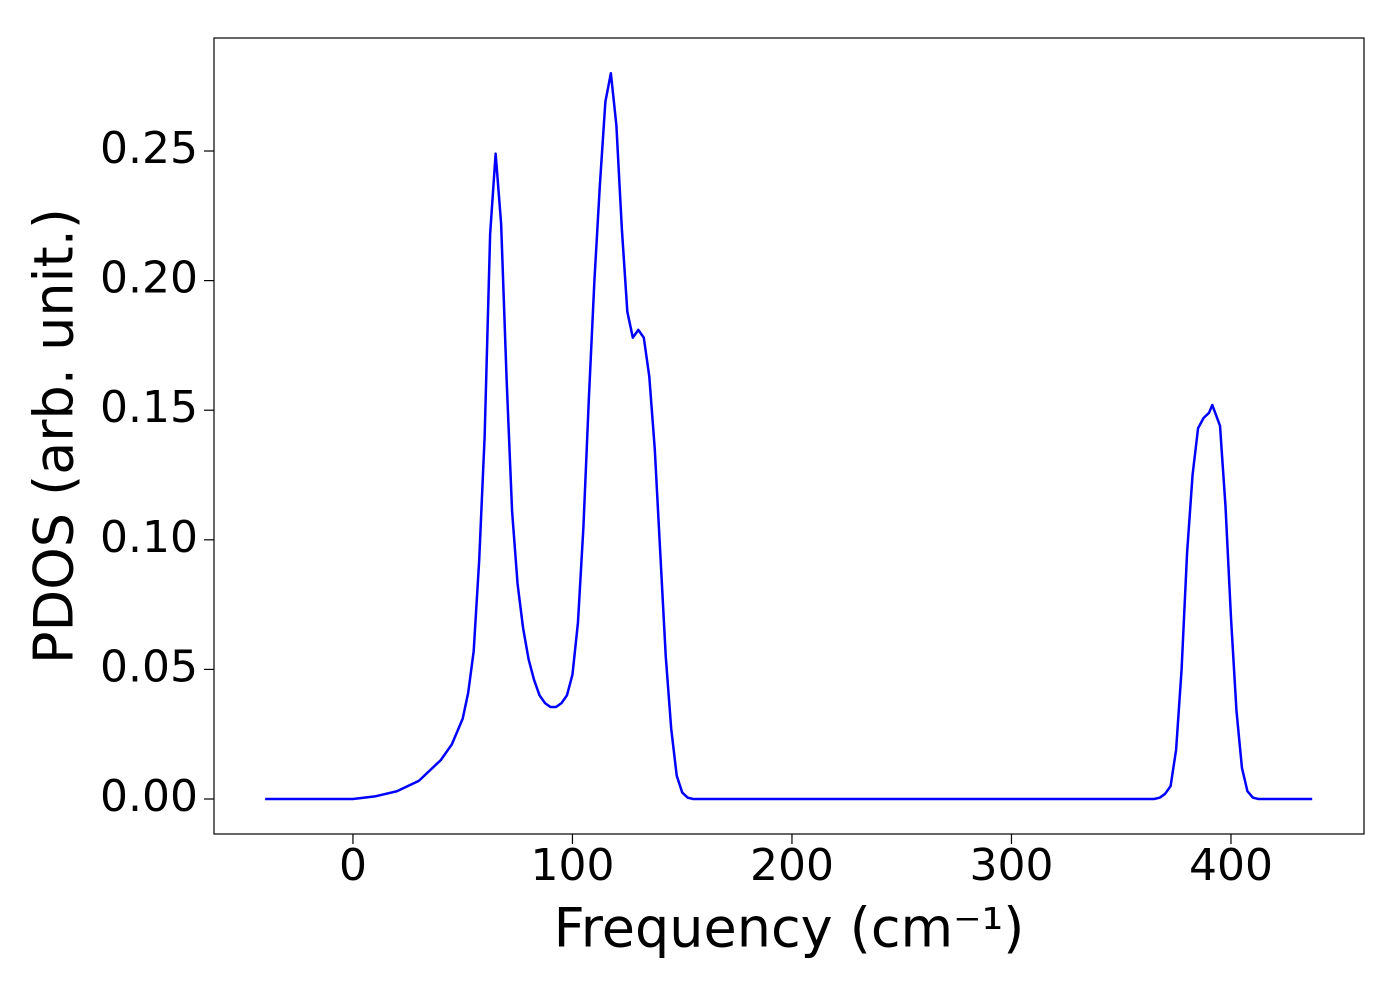 The image size is (1400, 1000). I want to click on x-tick-label: 400, so click(1231, 865).